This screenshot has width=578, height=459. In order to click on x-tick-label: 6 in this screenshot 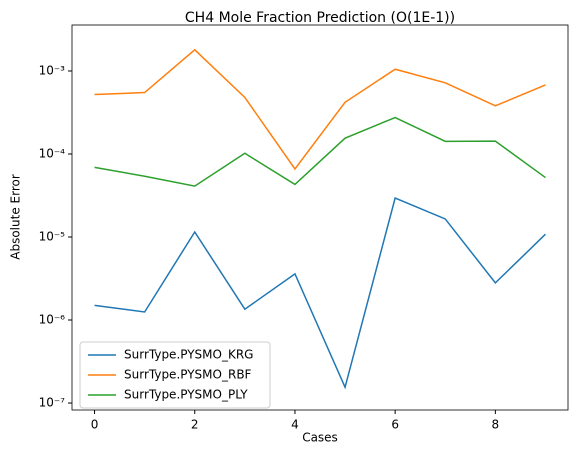, I will do `click(395, 425)`.